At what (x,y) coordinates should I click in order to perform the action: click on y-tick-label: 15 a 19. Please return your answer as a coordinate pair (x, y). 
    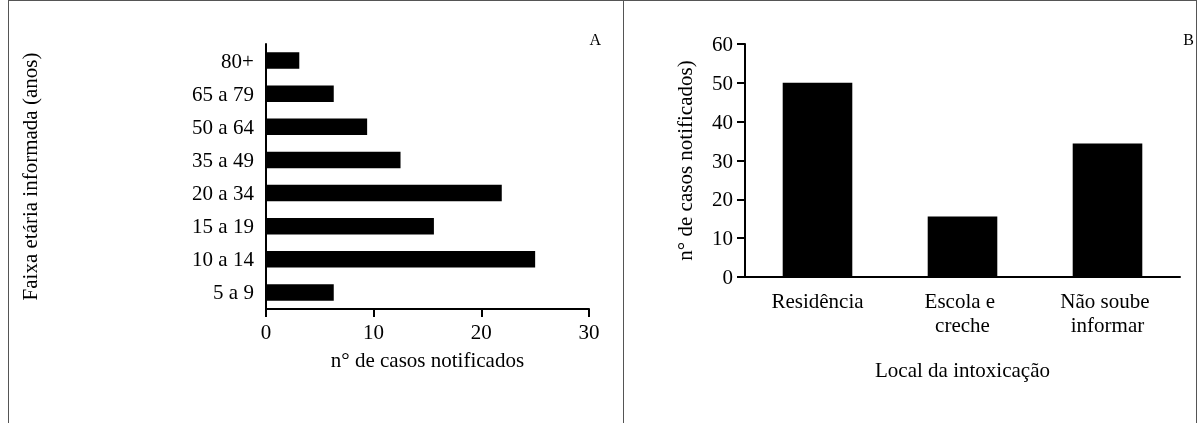
    Looking at the image, I should click on (223, 226).